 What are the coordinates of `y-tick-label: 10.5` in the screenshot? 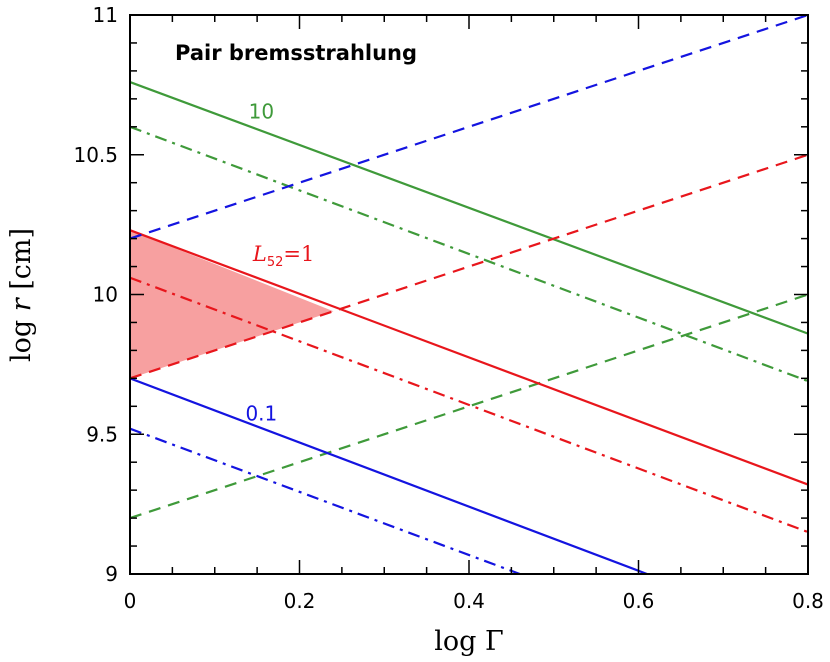 It's located at (95, 155).